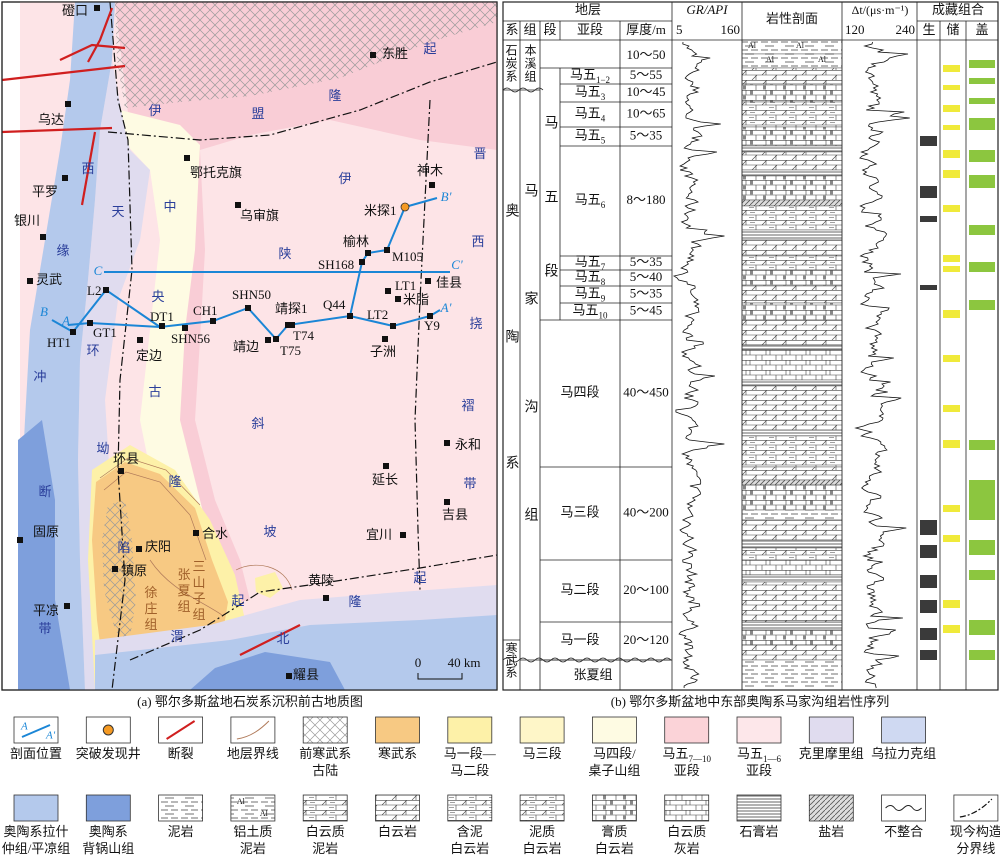  What do you see at coordinates (952, 29) in the screenshot?
I see `header-label: 储` at bounding box center [952, 29].